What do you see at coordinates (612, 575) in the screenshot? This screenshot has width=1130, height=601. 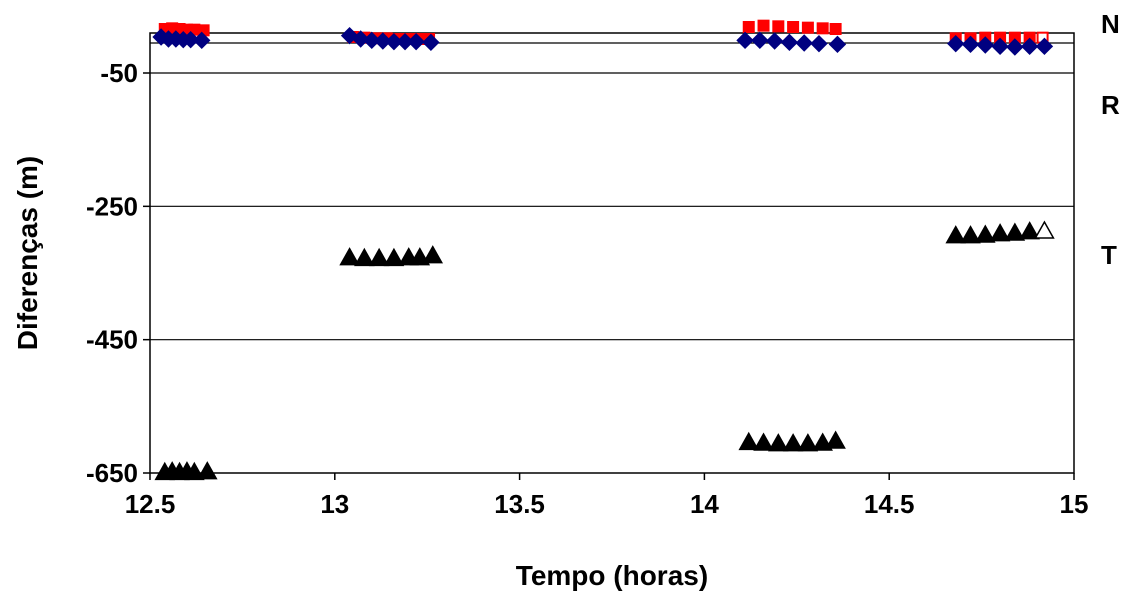 I see `x-axis-title: Tempo (horas)` at bounding box center [612, 575].